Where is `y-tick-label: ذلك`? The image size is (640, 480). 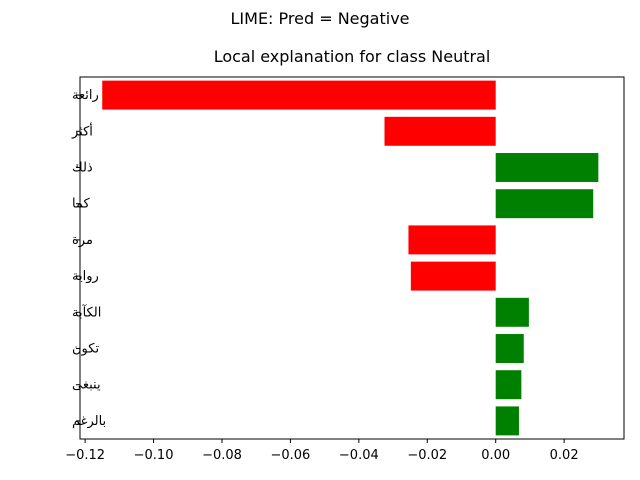
y-tick-label: ذلك is located at coordinates (82, 168).